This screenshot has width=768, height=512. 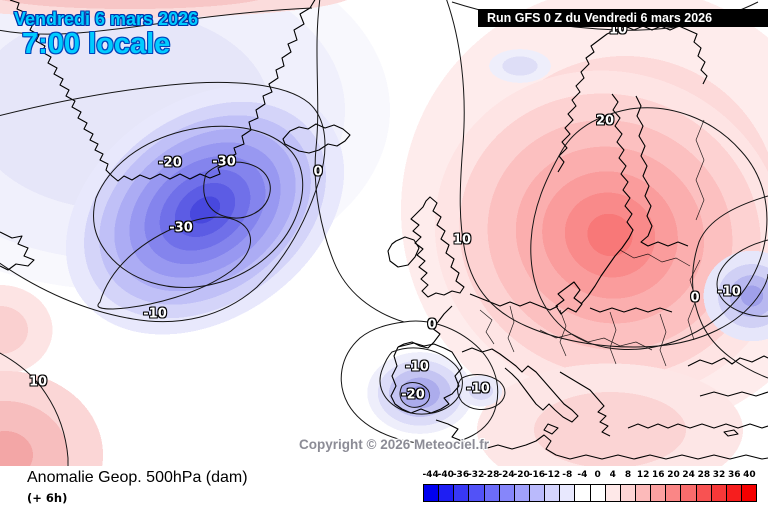 What do you see at coordinates (506, 475) in the screenshot?
I see `legend-tick: -24` at bounding box center [506, 475].